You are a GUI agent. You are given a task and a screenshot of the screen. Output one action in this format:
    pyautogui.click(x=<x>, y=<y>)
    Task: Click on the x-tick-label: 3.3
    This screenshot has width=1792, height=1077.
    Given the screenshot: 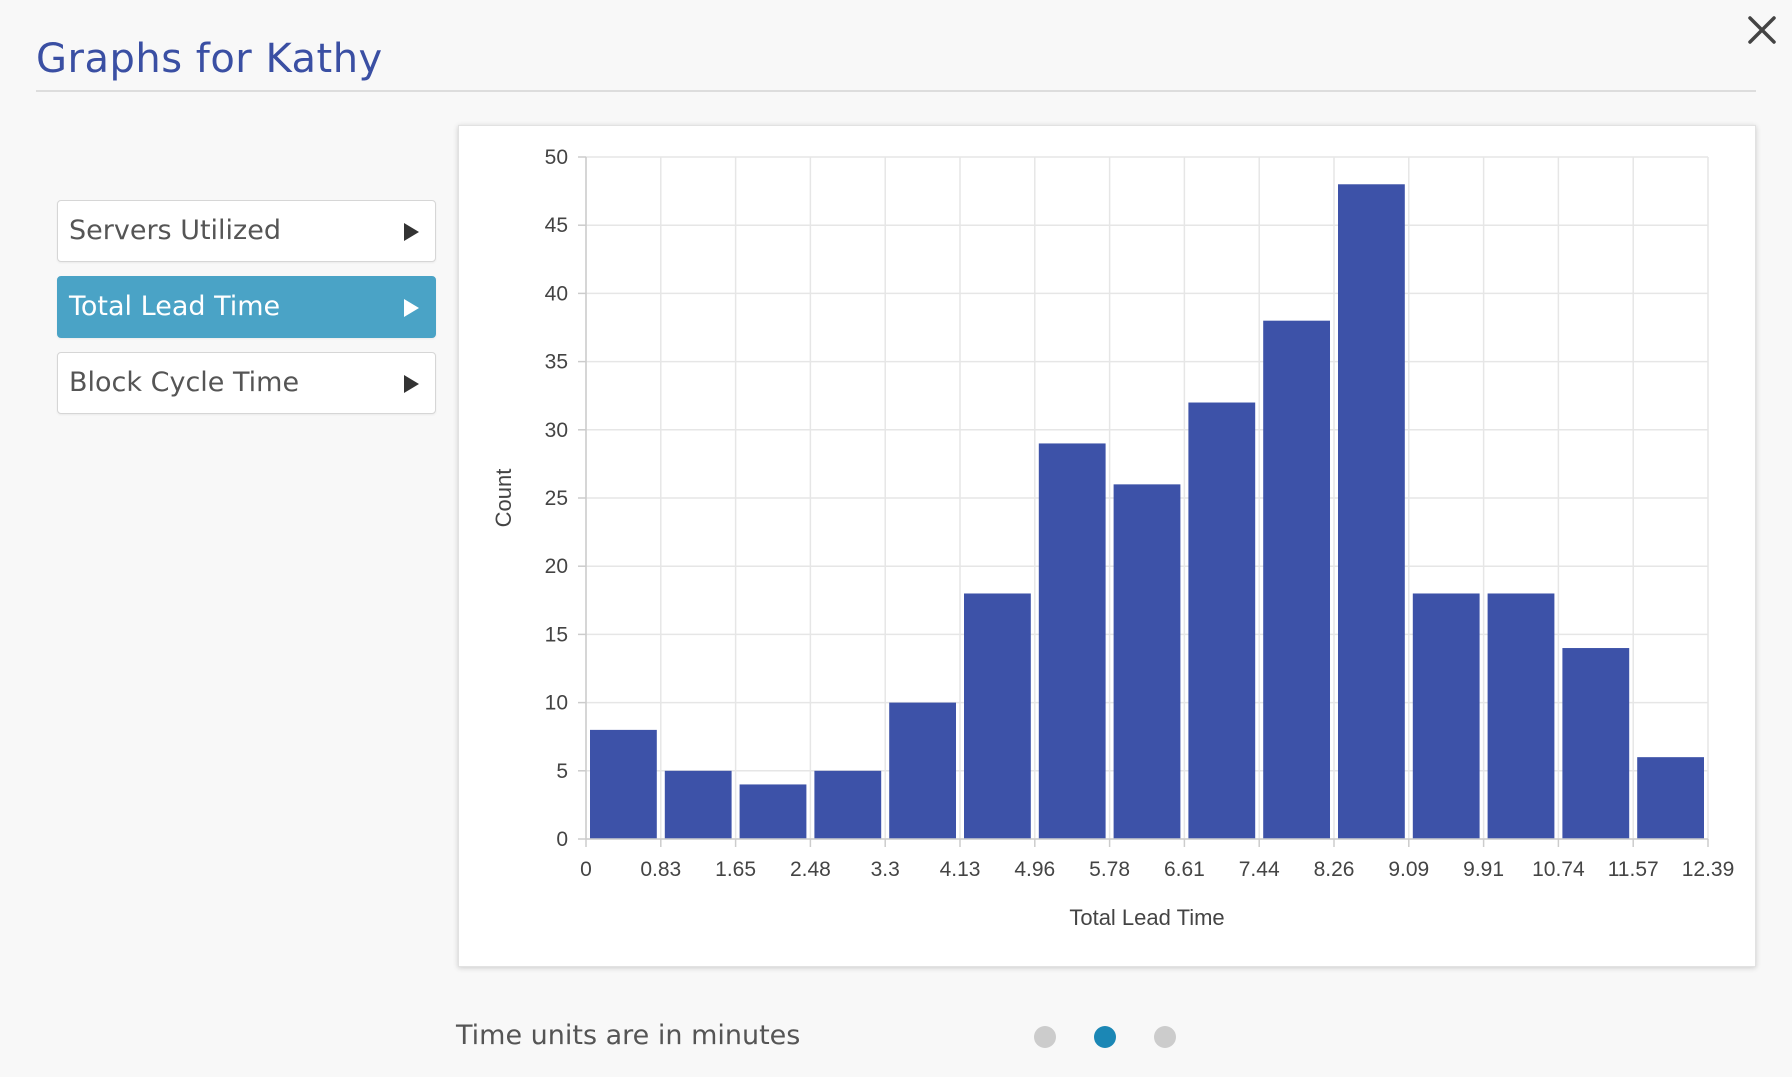 What is the action you would take?
    pyautogui.click(x=885, y=869)
    